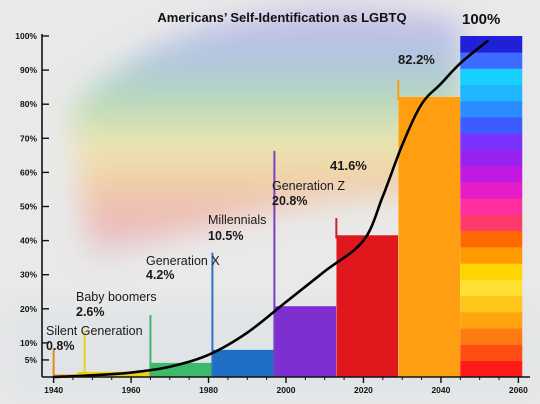  What do you see at coordinates (28, 207) in the screenshot?
I see `y-tick-label: 50%` at bounding box center [28, 207].